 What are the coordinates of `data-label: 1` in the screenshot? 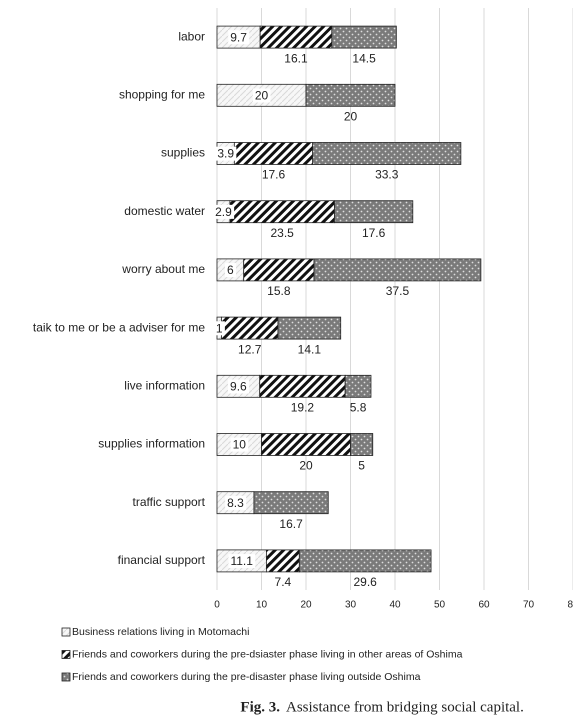 It's located at (219, 328).